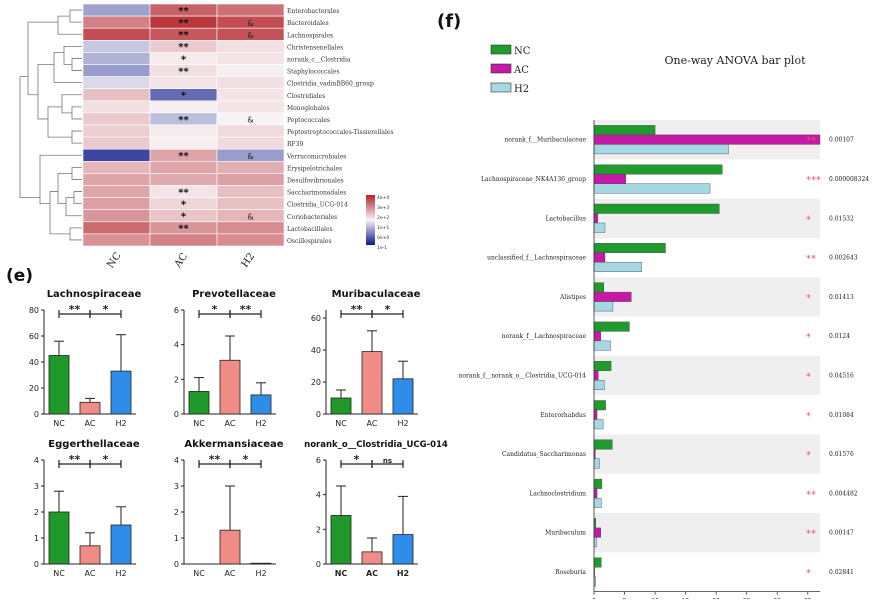 The height and width of the screenshot is (603, 874). What do you see at coordinates (316, 318) in the screenshot?
I see `y-tick-label: 60` at bounding box center [316, 318].